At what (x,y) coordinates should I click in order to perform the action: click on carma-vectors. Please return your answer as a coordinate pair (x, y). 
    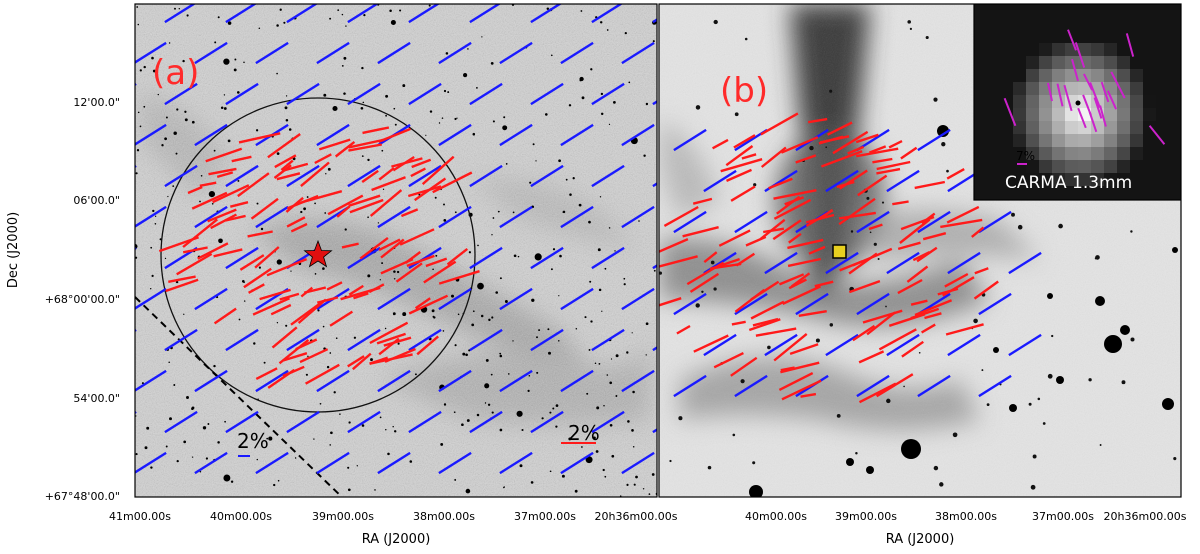
    Looking at the image, I should click on (1084, 87).